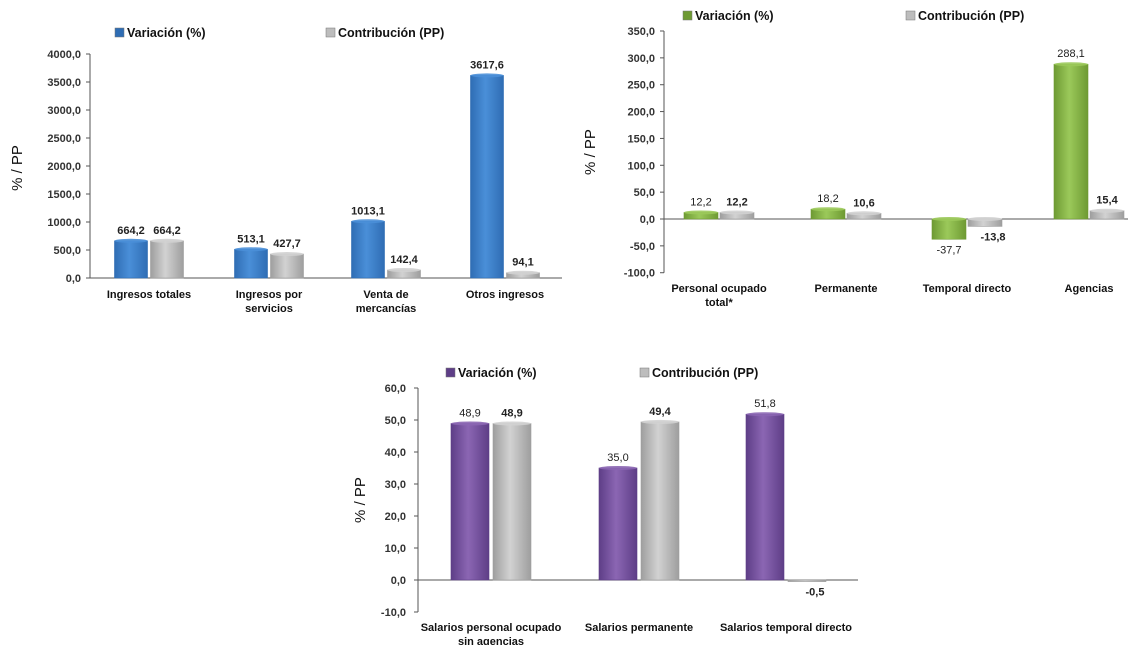 The height and width of the screenshot is (645, 1138). What do you see at coordinates (64, 111) in the screenshot?
I see `y-tick-label: 3000,0` at bounding box center [64, 111].